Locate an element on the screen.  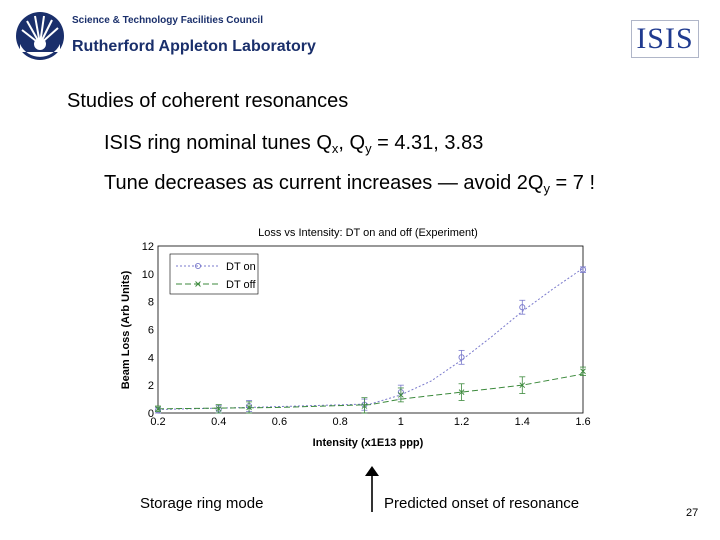
tunes-text-c: = 4.31, 3.83 is located at coordinates (427, 143).